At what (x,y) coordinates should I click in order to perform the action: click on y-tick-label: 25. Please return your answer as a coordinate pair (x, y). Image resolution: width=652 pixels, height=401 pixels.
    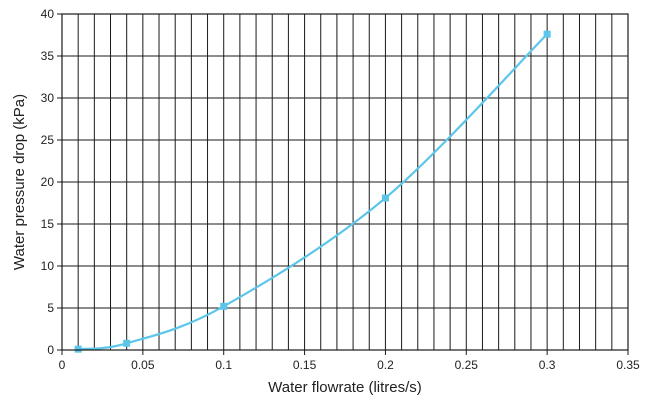
    Looking at the image, I should click on (48, 140).